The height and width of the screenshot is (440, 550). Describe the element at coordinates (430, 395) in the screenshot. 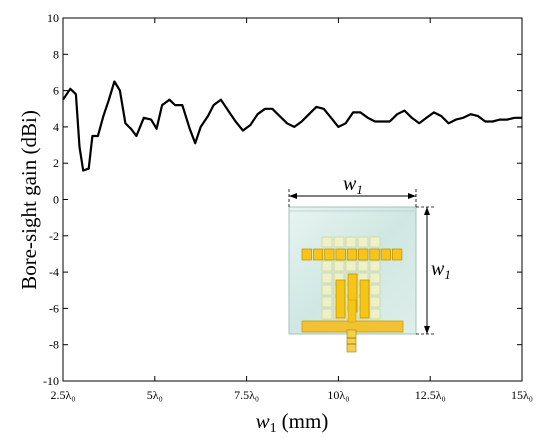

I see `x-tick-label: 12.5λ₀` at that location.